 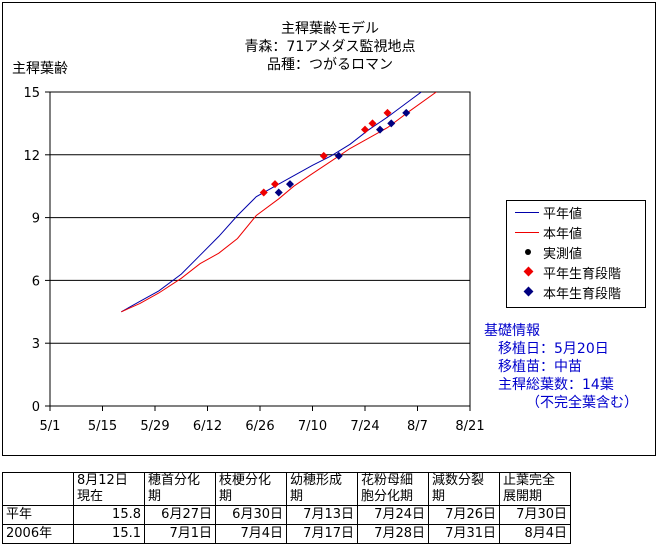 What do you see at coordinates (251, 534) in the screenshot?
I see `table-cell: 7月4日` at bounding box center [251, 534].